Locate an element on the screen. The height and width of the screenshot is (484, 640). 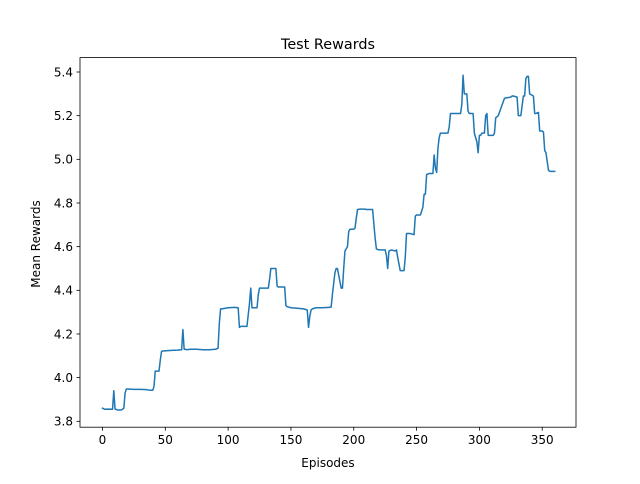
x-axis-label: Episodes is located at coordinates (327, 463).